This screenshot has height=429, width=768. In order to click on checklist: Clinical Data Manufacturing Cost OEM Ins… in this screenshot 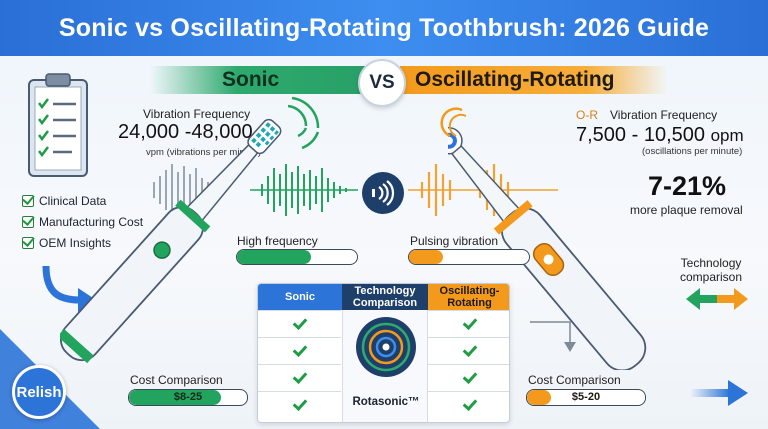, I will do `click(82, 221)`.